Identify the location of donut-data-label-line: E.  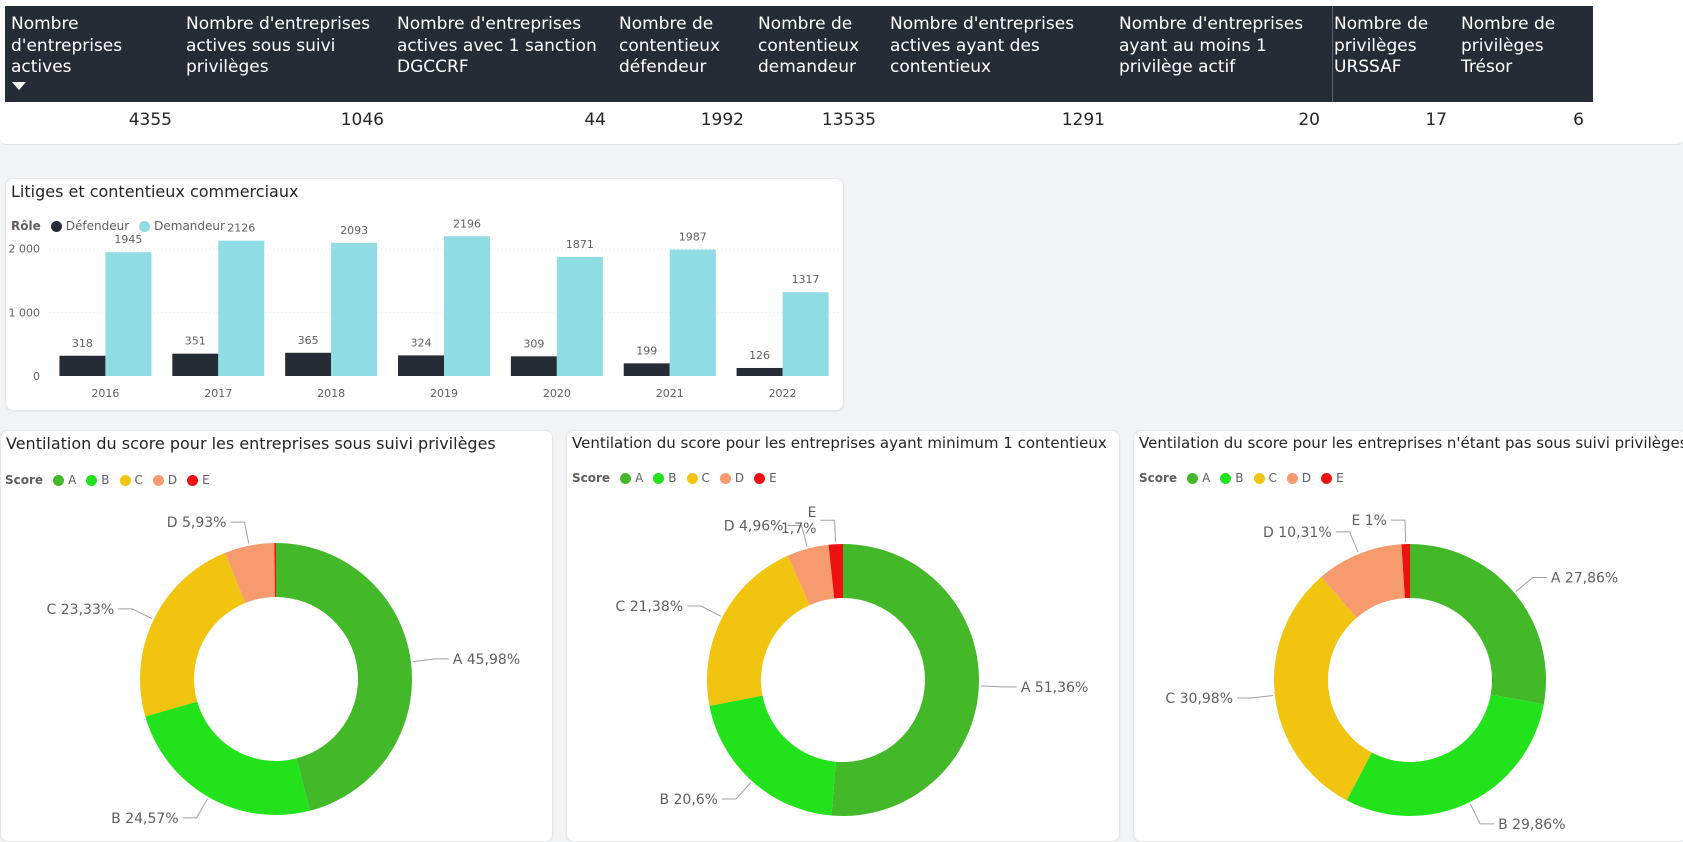
(812, 513).